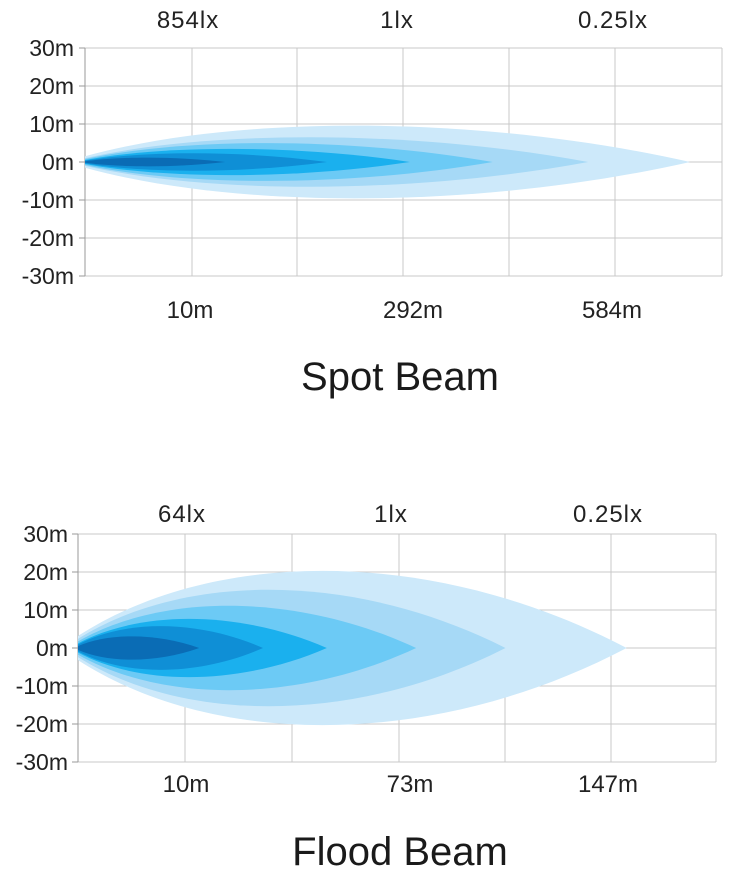  Describe the element at coordinates (410, 784) in the screenshot. I see `distance-label: 73m` at that location.